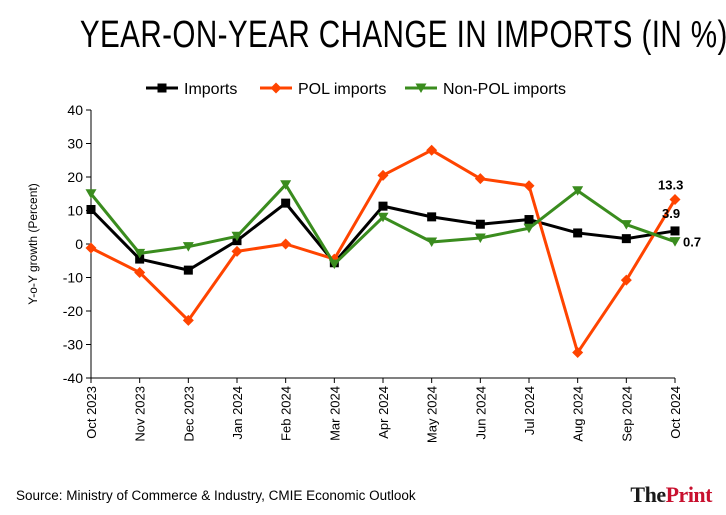 The height and width of the screenshot is (515, 726). I want to click on data-label: 13.3, so click(670, 184).